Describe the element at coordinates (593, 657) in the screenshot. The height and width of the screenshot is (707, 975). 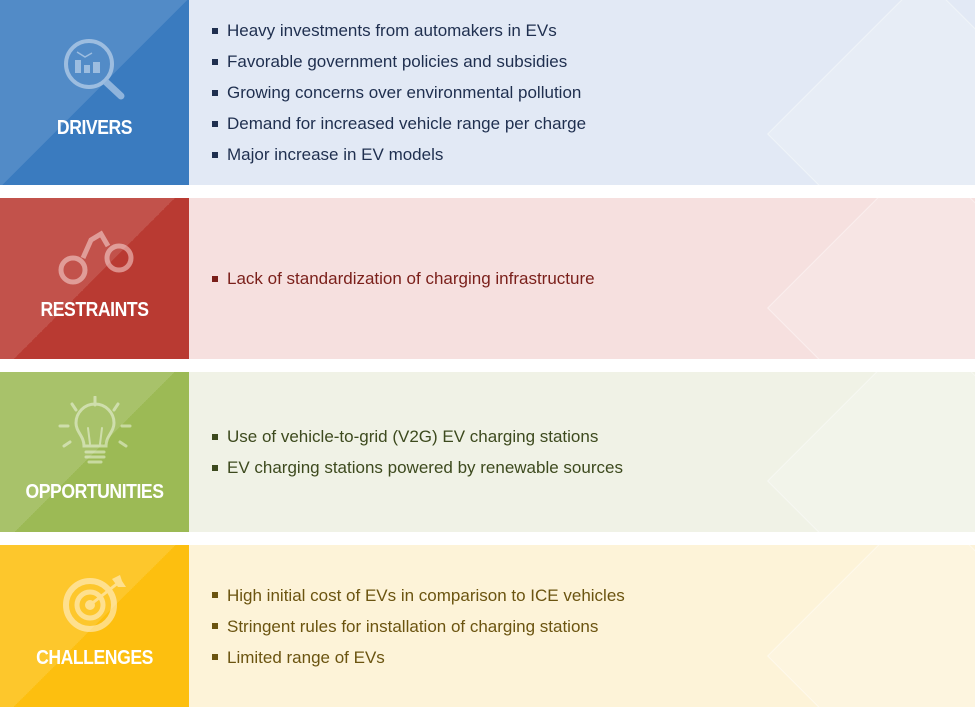
I see `list-item: Limited range of EVs` at that location.